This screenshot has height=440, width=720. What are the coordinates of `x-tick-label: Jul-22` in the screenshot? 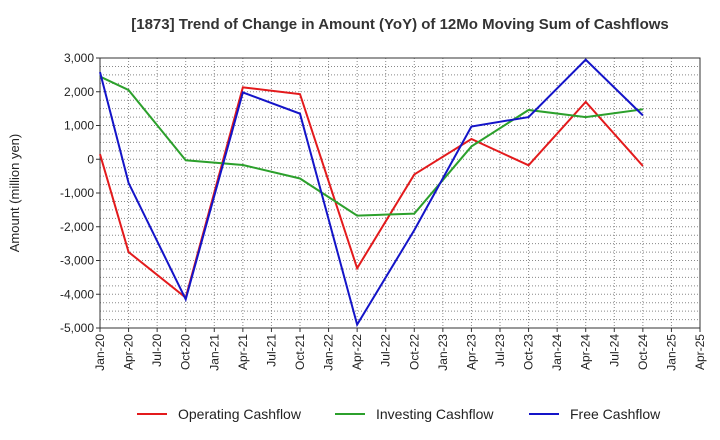 It's located at (386, 350).